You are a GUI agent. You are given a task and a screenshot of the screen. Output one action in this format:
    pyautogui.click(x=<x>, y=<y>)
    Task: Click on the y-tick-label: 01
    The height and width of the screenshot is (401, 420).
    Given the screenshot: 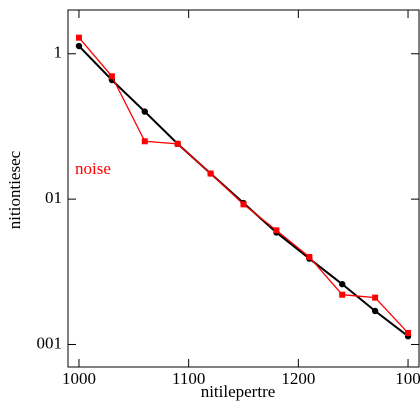 What is the action you would take?
    pyautogui.click(x=53, y=197)
    